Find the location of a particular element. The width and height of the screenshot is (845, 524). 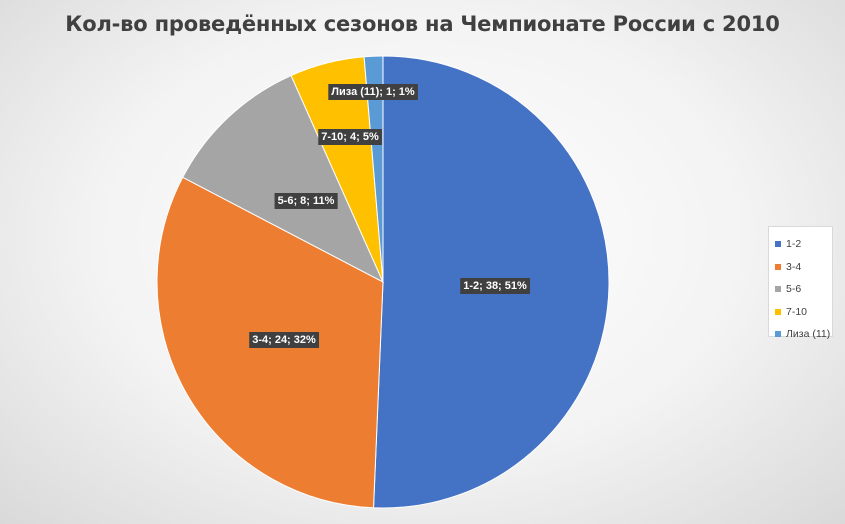

data-label-3-4: 3-4; 24; 32% is located at coordinates (284, 340).